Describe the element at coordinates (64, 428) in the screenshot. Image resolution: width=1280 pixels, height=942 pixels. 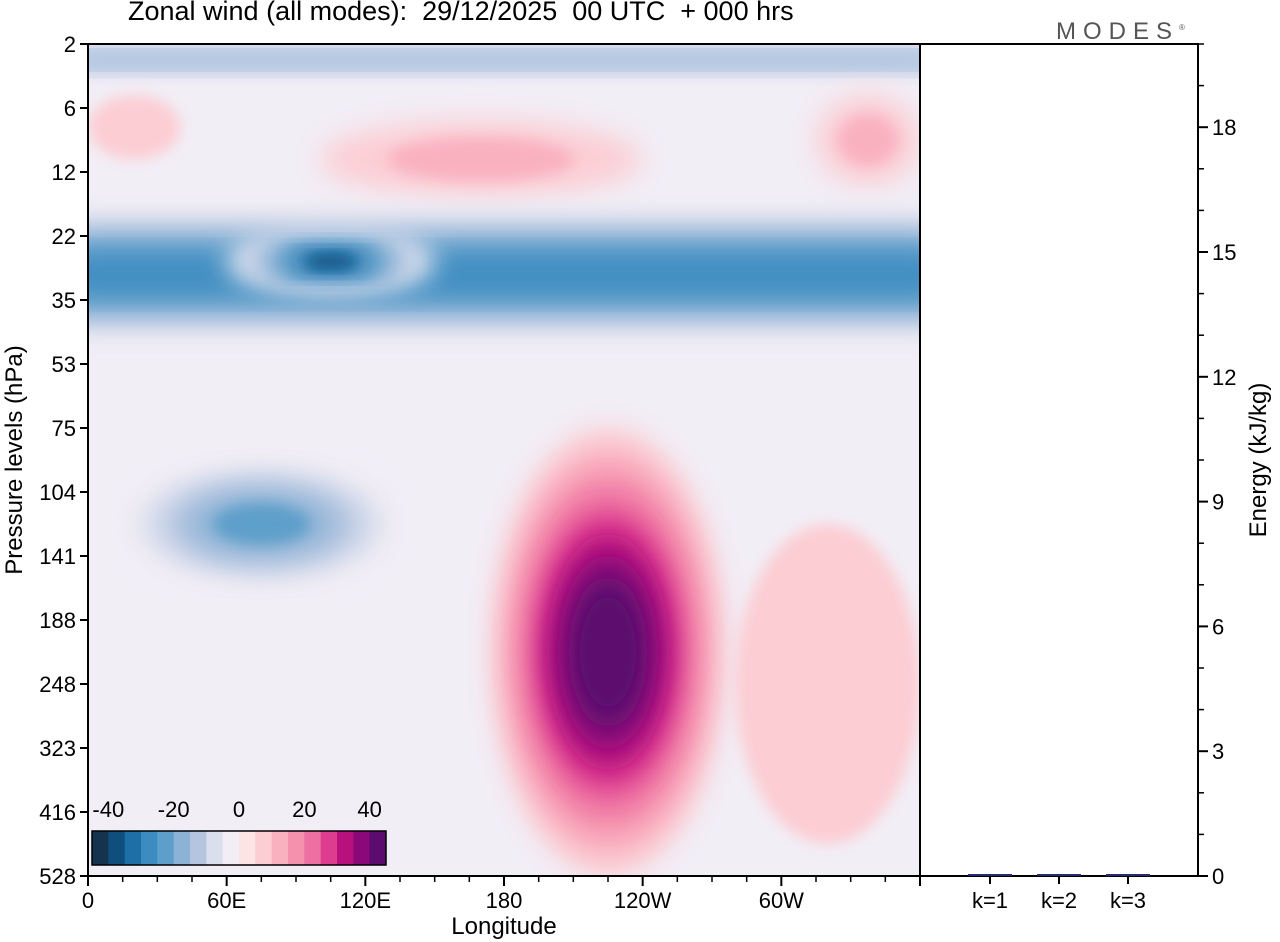
I see `y-tick-label: 75` at that location.